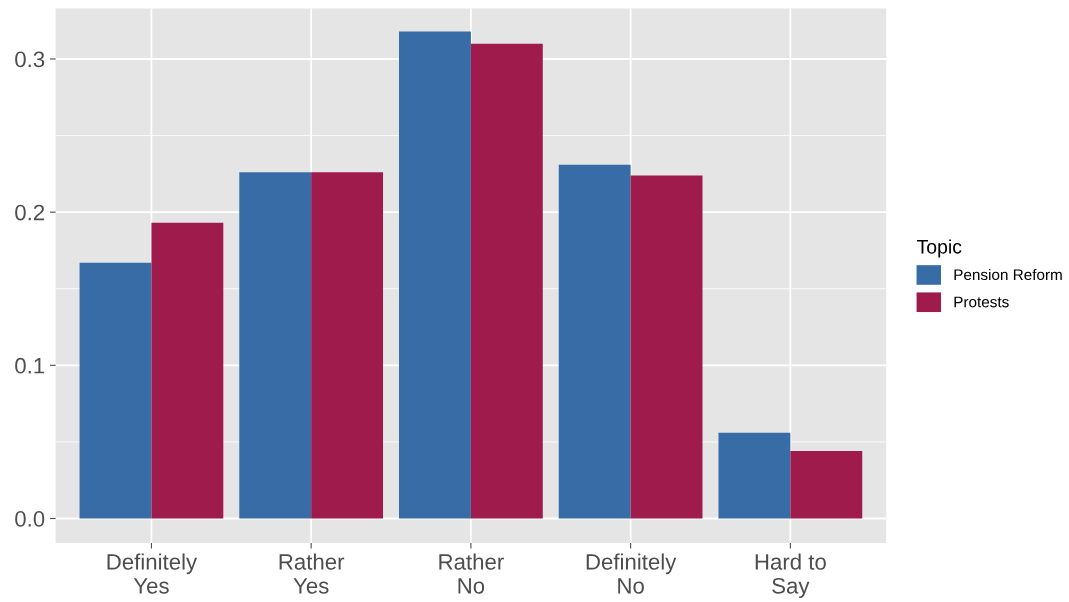  I want to click on legend-label: Pension Reform, so click(1008, 274).